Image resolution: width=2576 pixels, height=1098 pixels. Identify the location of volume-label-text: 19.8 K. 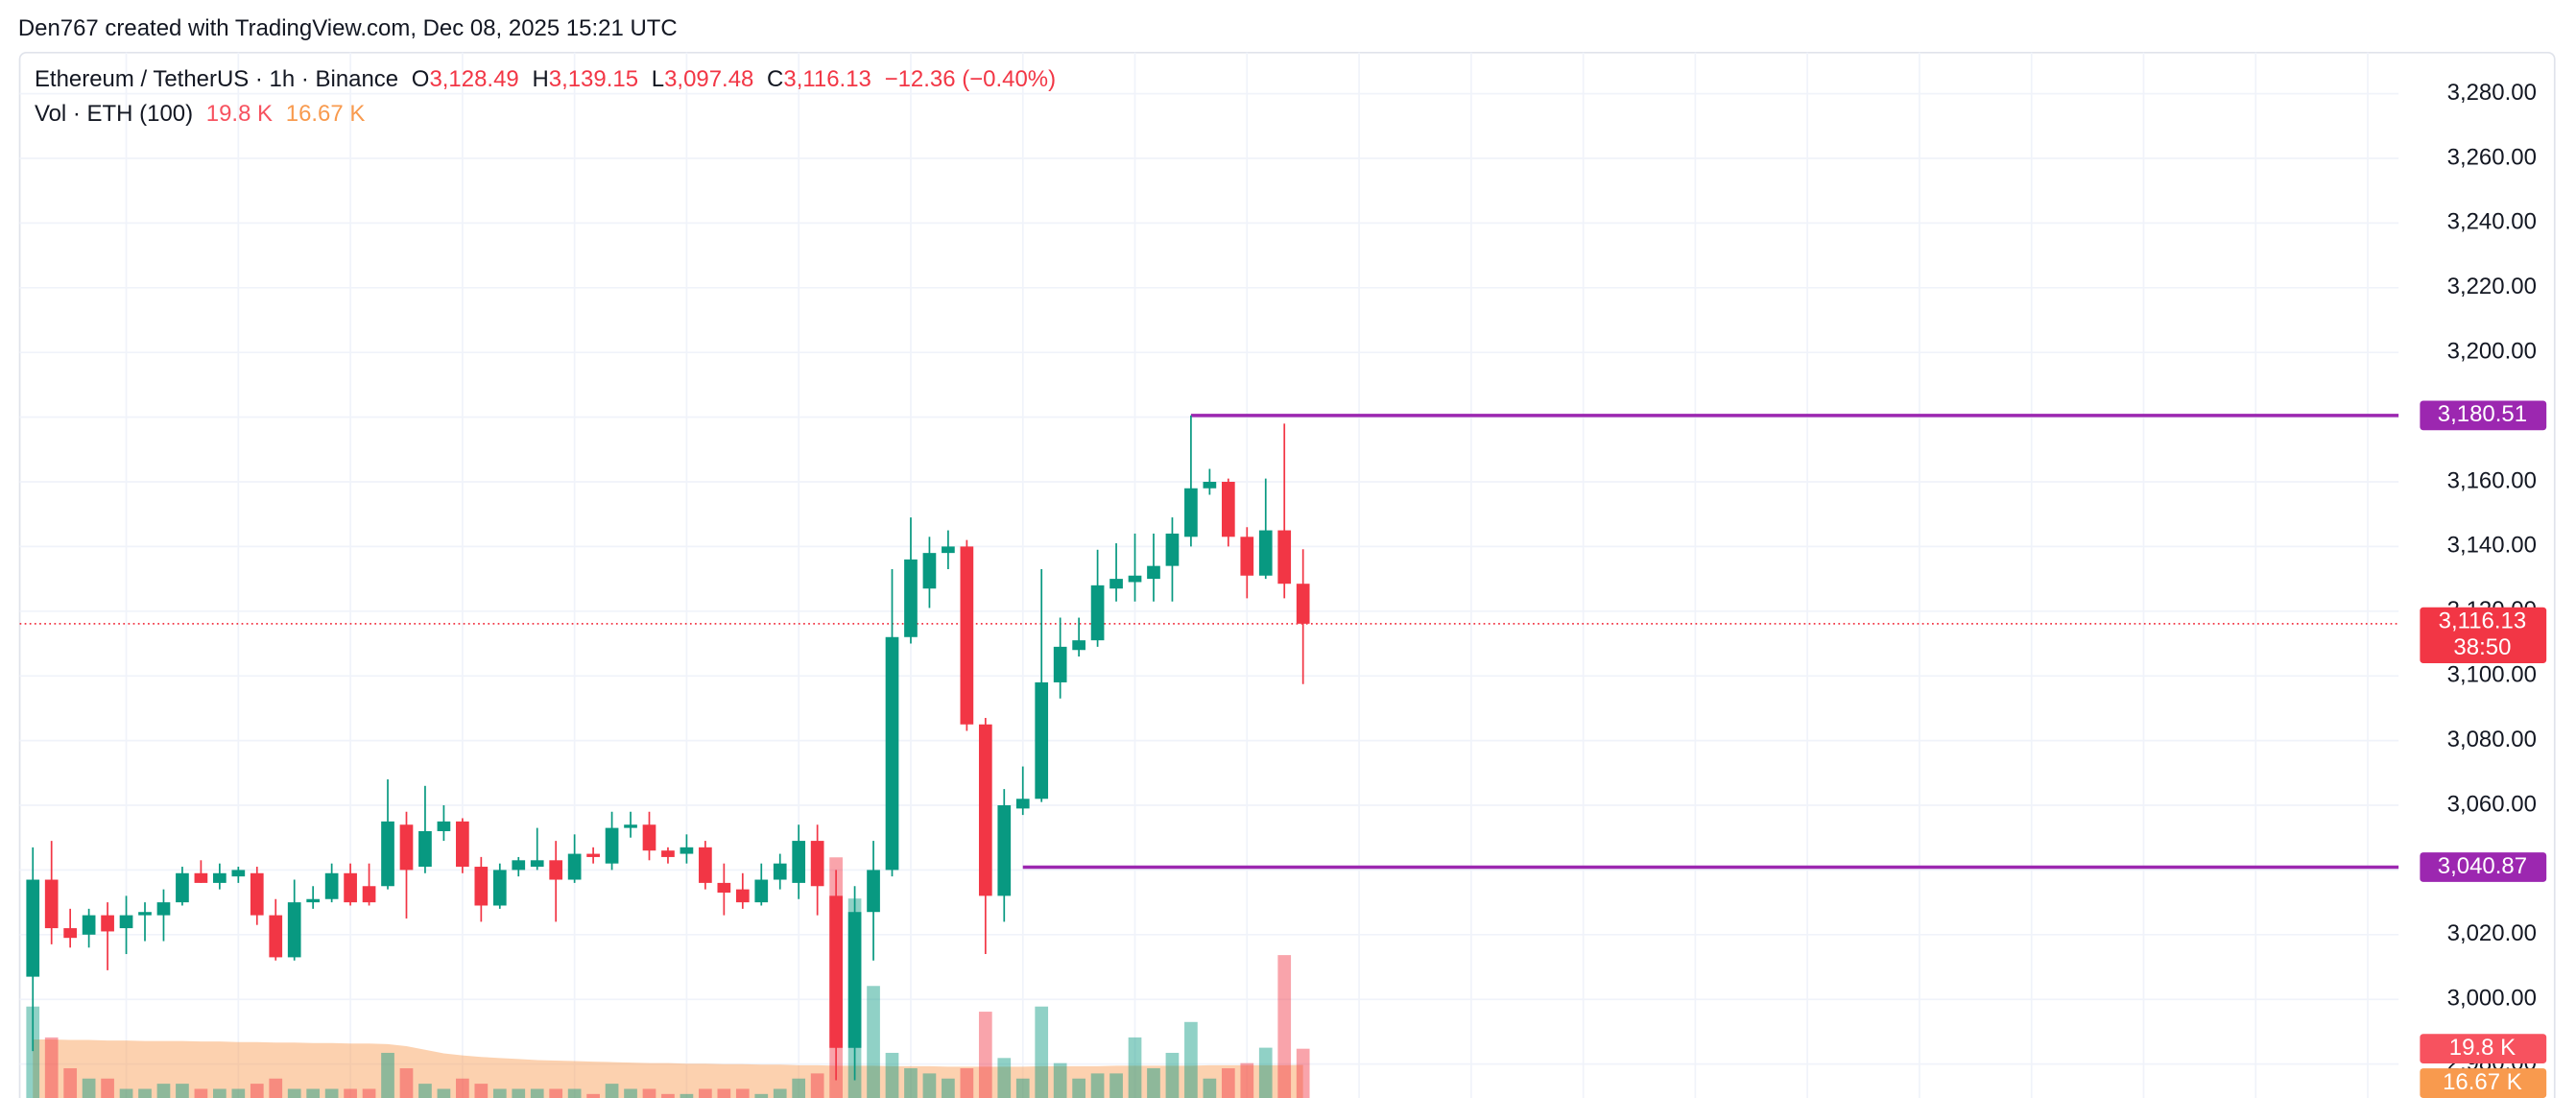
(2482, 1048).